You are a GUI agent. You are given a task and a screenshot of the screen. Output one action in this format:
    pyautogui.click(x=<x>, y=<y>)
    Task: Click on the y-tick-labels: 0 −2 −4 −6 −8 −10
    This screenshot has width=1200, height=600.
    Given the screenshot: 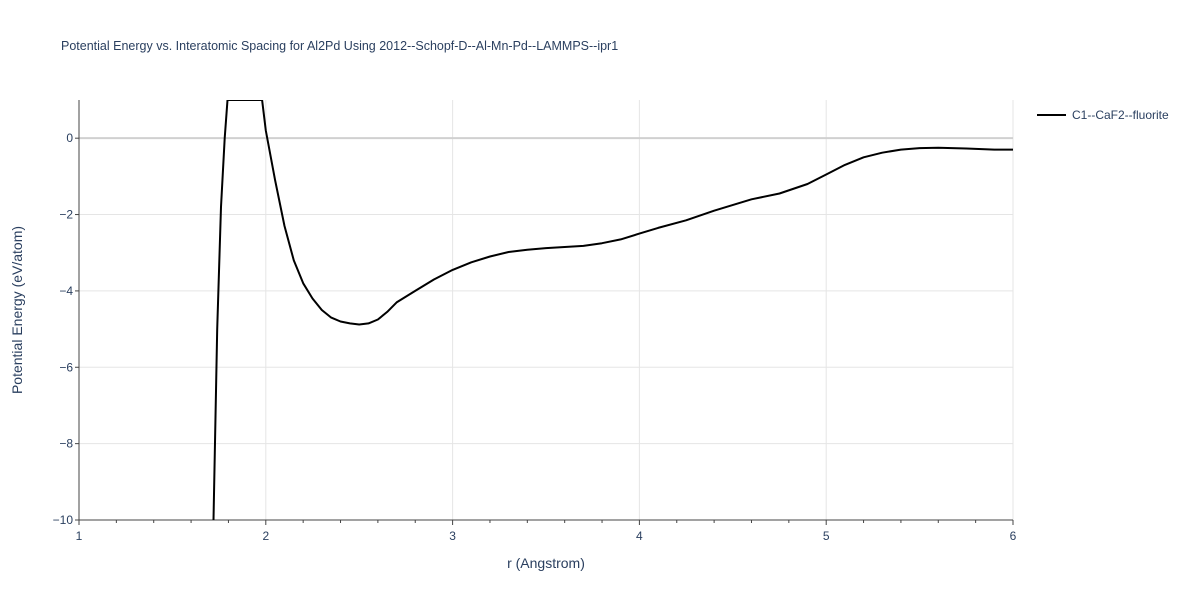 What is the action you would take?
    pyautogui.click(x=63, y=329)
    